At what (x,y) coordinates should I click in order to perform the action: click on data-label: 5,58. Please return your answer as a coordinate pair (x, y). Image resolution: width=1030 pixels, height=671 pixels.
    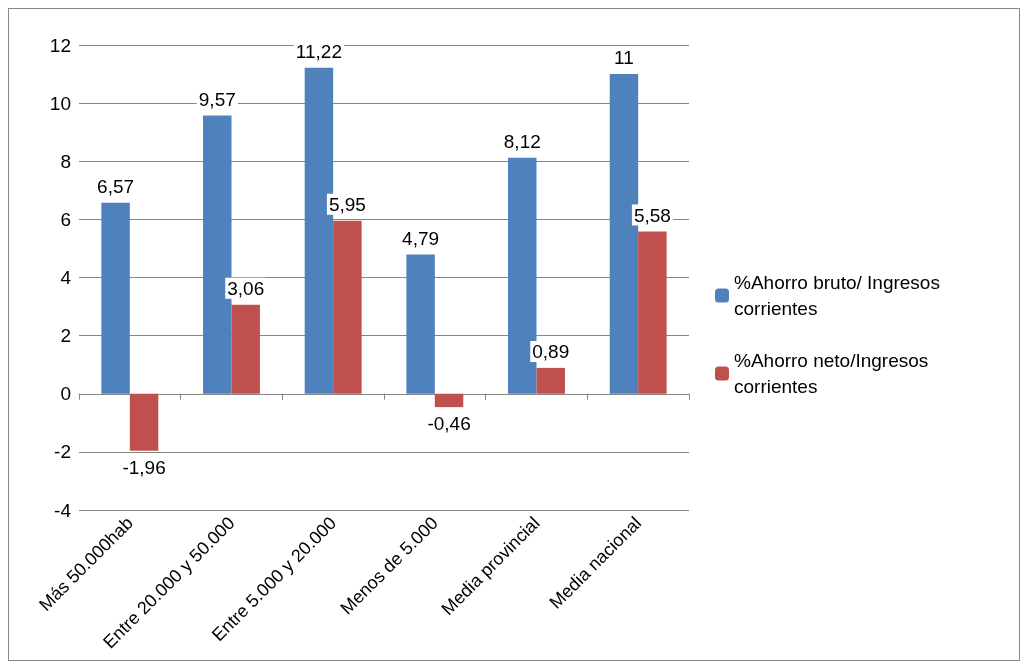
    Looking at the image, I should click on (652, 215).